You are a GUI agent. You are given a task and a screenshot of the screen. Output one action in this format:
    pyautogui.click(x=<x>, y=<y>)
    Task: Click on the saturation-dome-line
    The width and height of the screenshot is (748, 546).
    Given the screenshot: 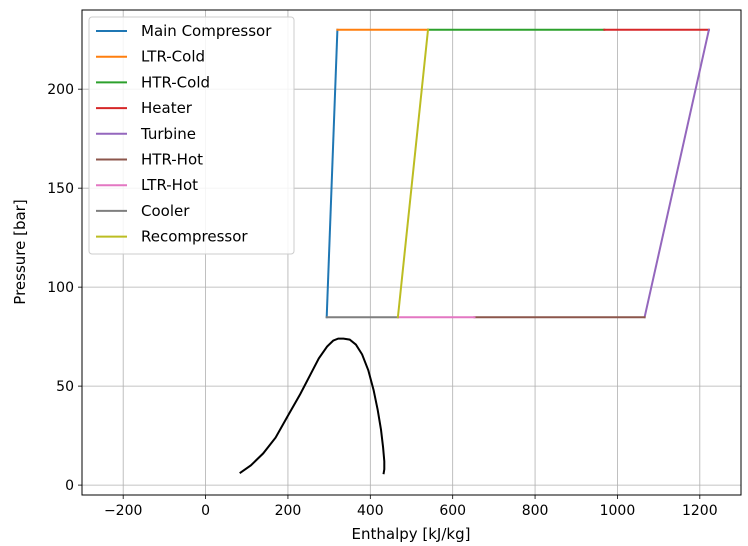 What is the action you would take?
    pyautogui.click(x=312, y=406)
    